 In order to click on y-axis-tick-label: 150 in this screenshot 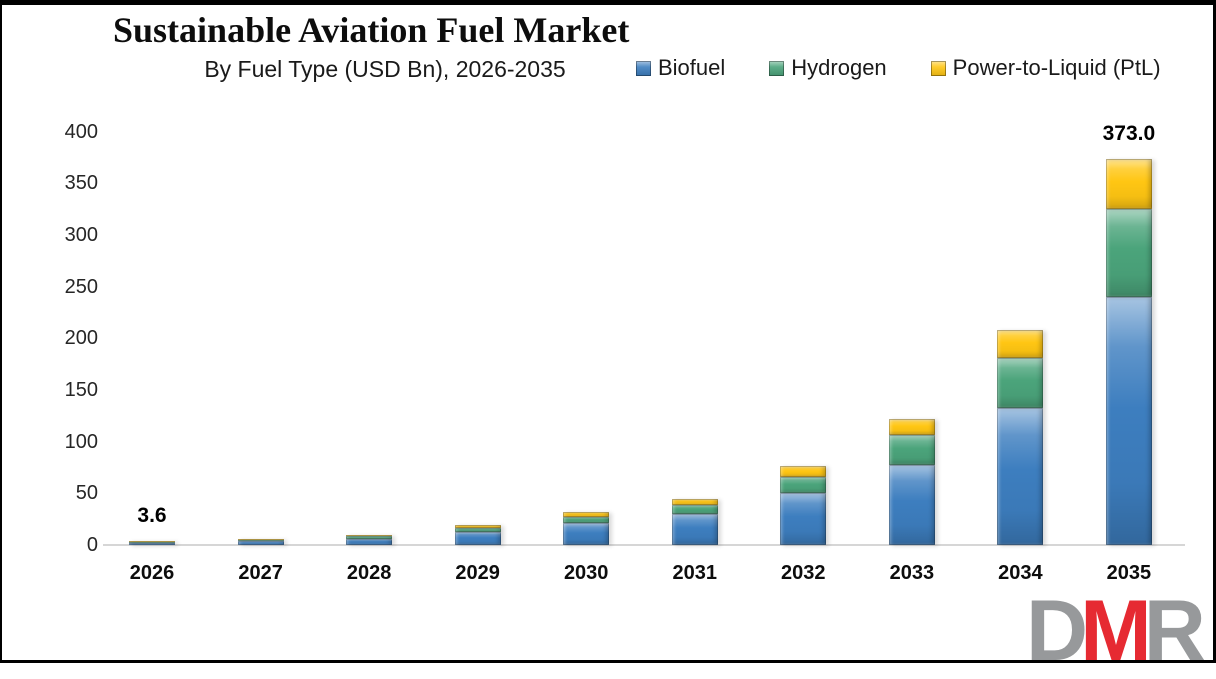, I will do `click(81, 389)`.